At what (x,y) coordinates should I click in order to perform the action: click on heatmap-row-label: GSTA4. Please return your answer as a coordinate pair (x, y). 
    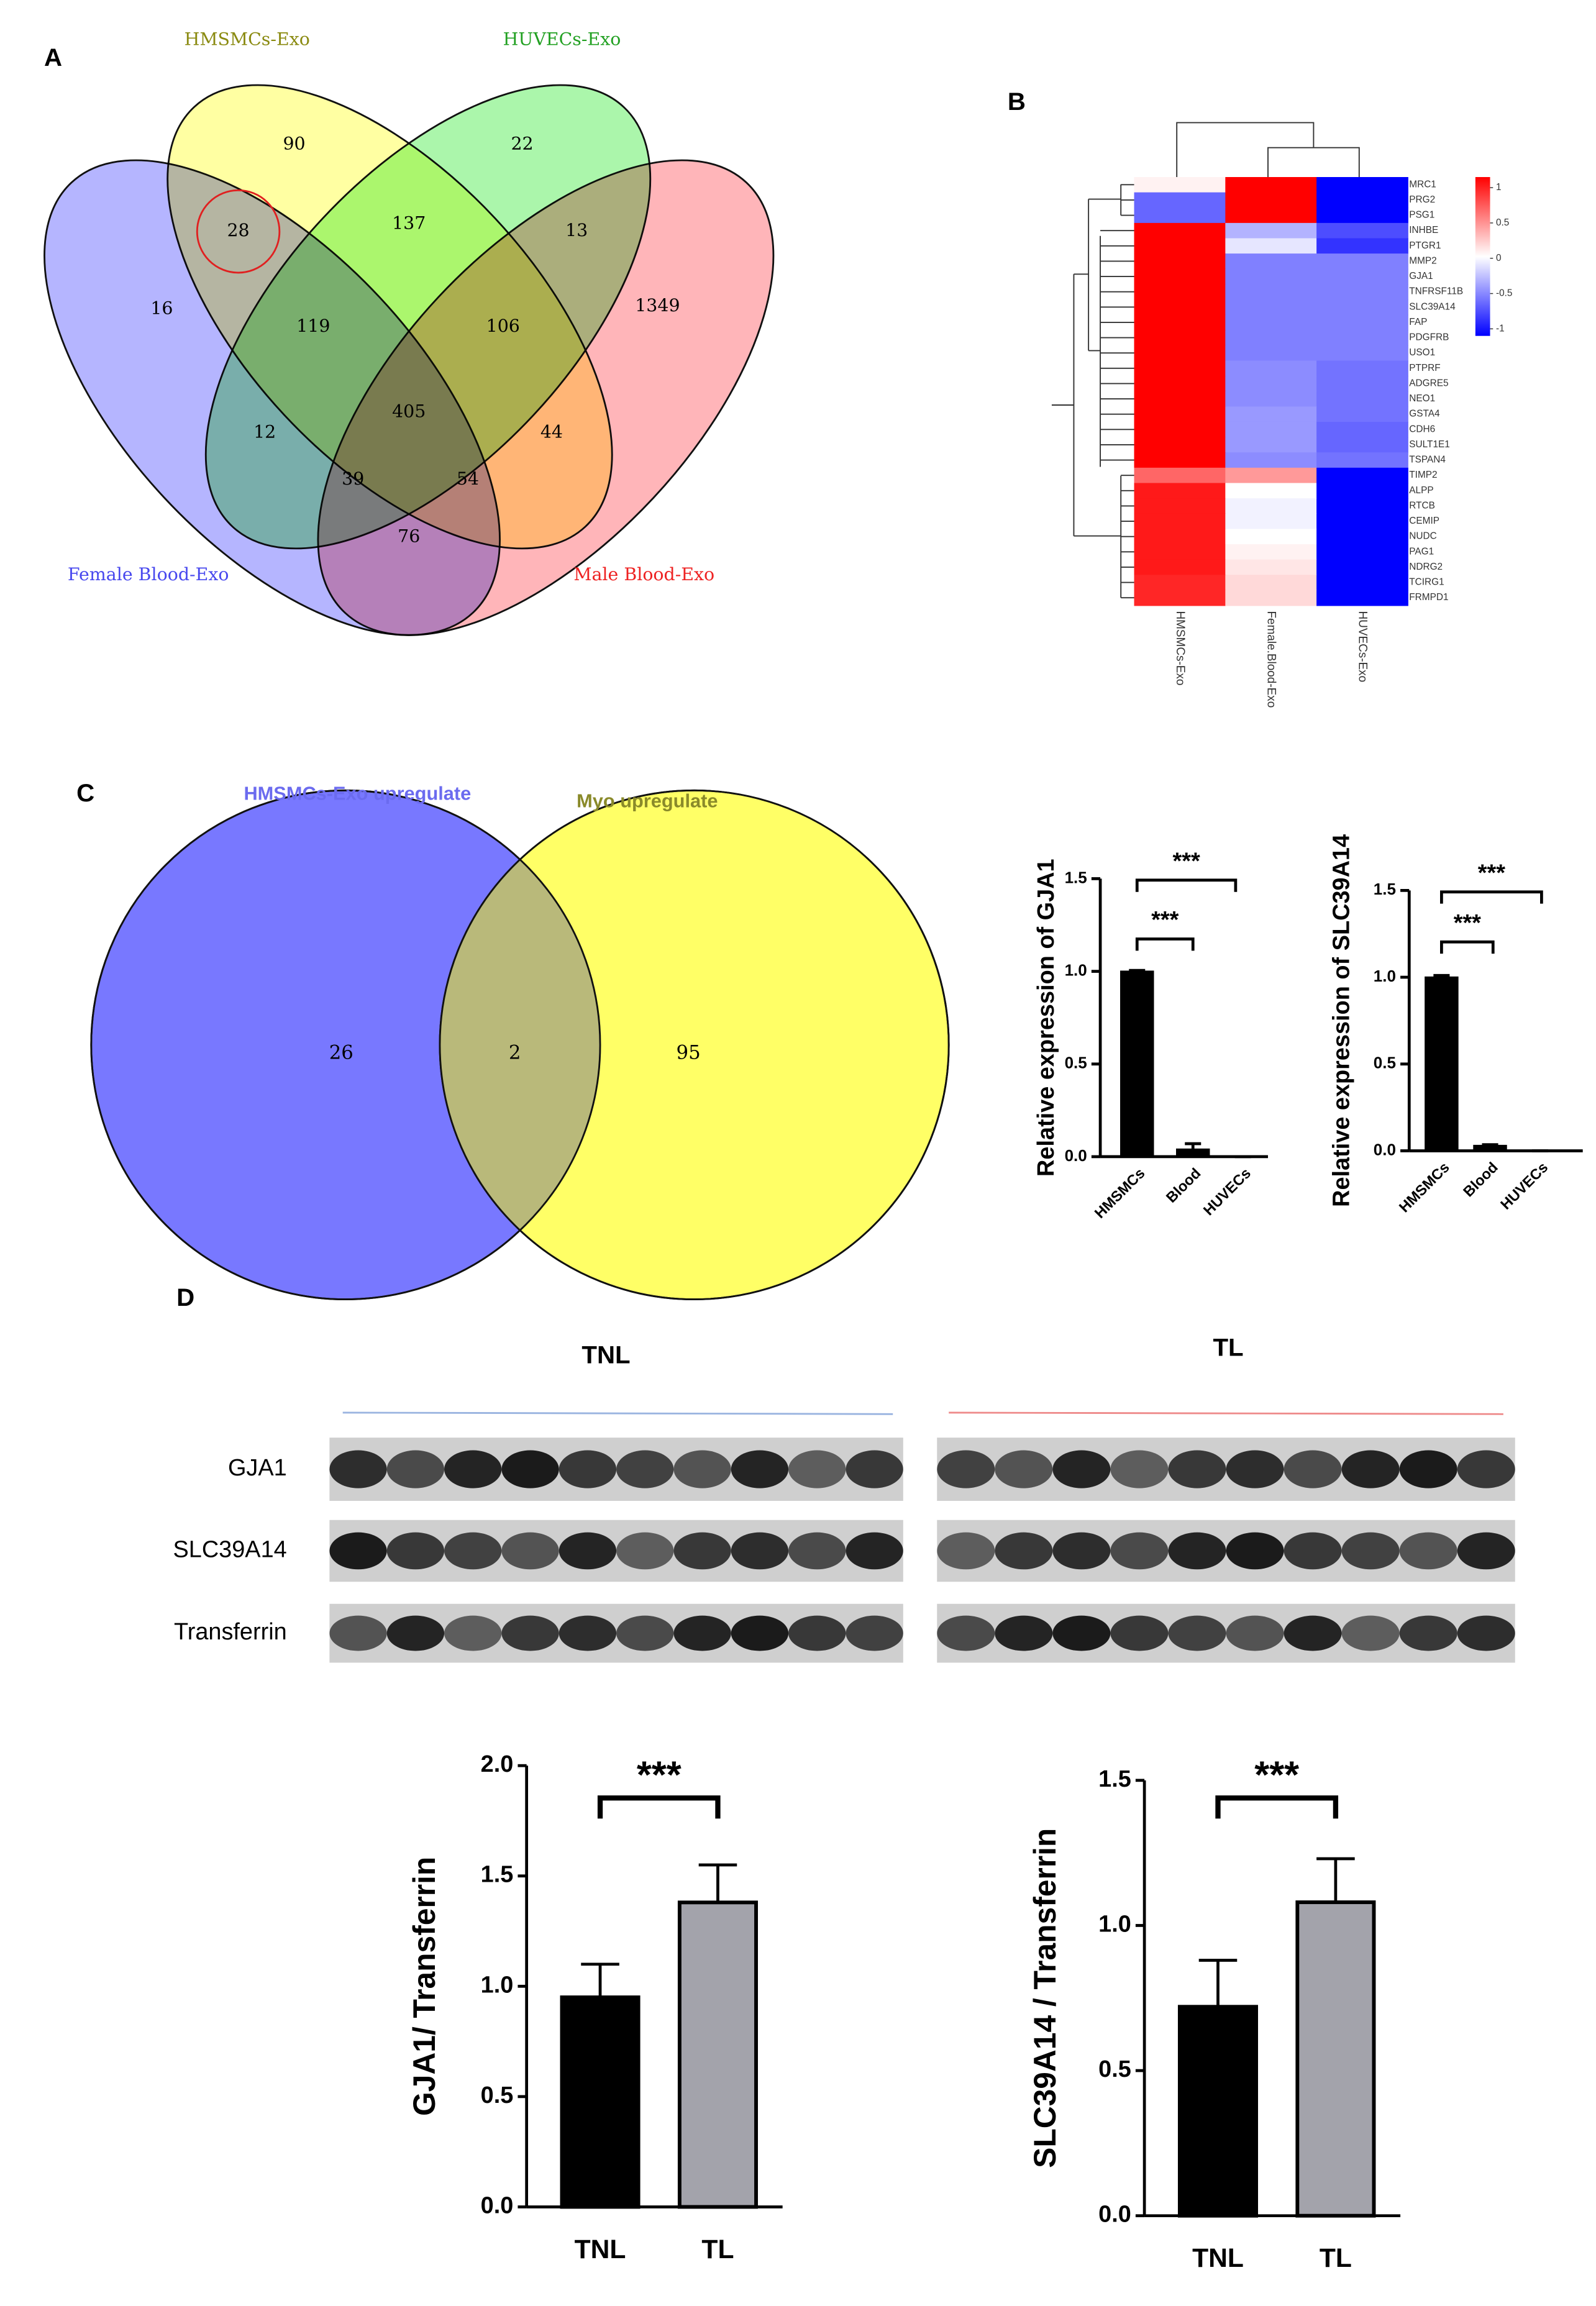
    Looking at the image, I should click on (1424, 414).